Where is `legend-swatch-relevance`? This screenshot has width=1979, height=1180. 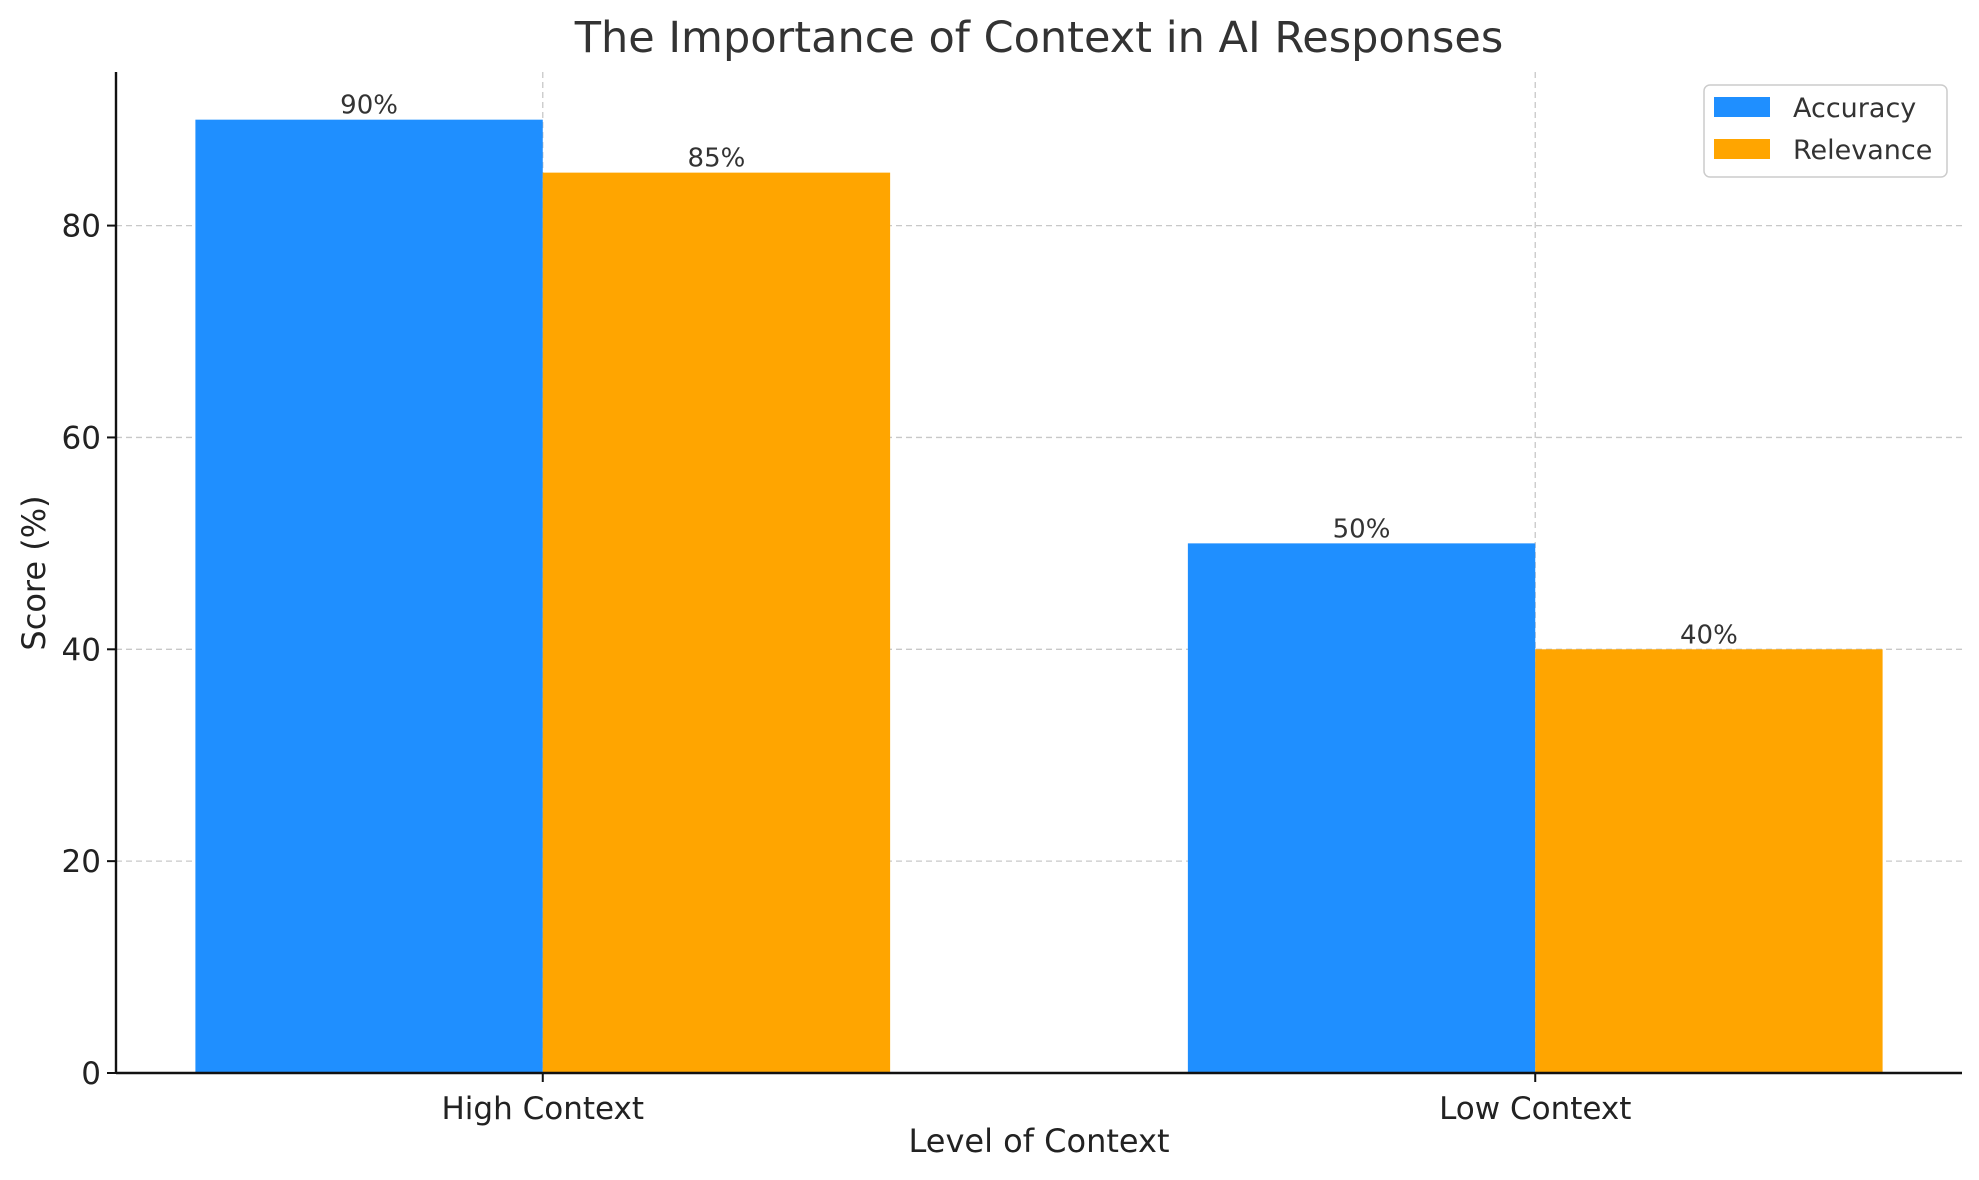 legend-swatch-relevance is located at coordinates (1742, 149).